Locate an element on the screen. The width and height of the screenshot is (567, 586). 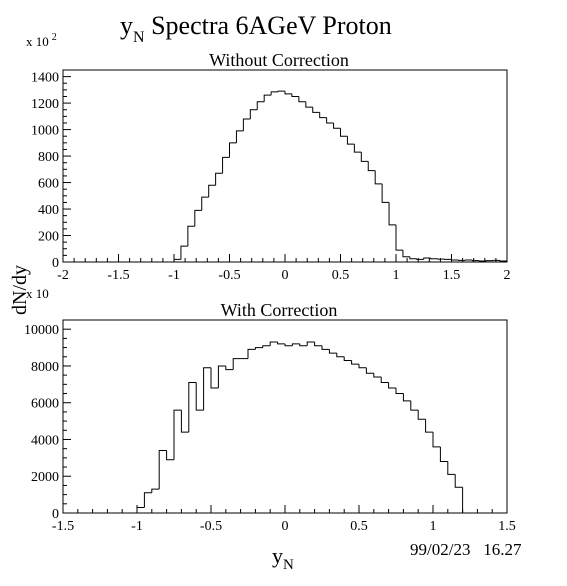
x-axis-label: yN is located at coordinates (283, 558).